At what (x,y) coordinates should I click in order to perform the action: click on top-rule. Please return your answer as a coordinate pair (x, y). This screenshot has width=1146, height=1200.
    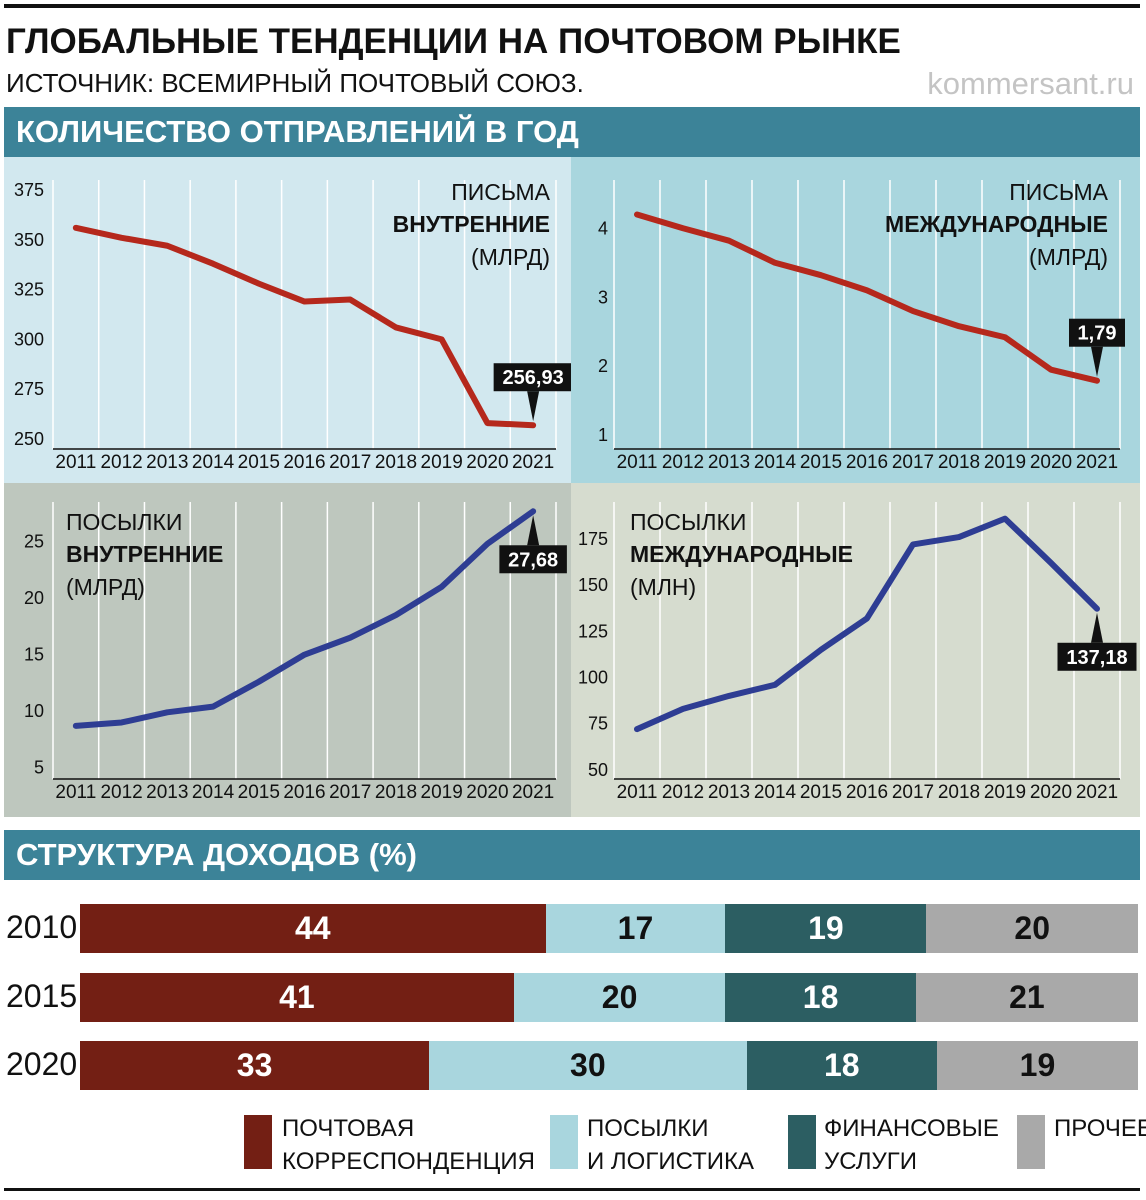
    Looking at the image, I should click on (572, 6).